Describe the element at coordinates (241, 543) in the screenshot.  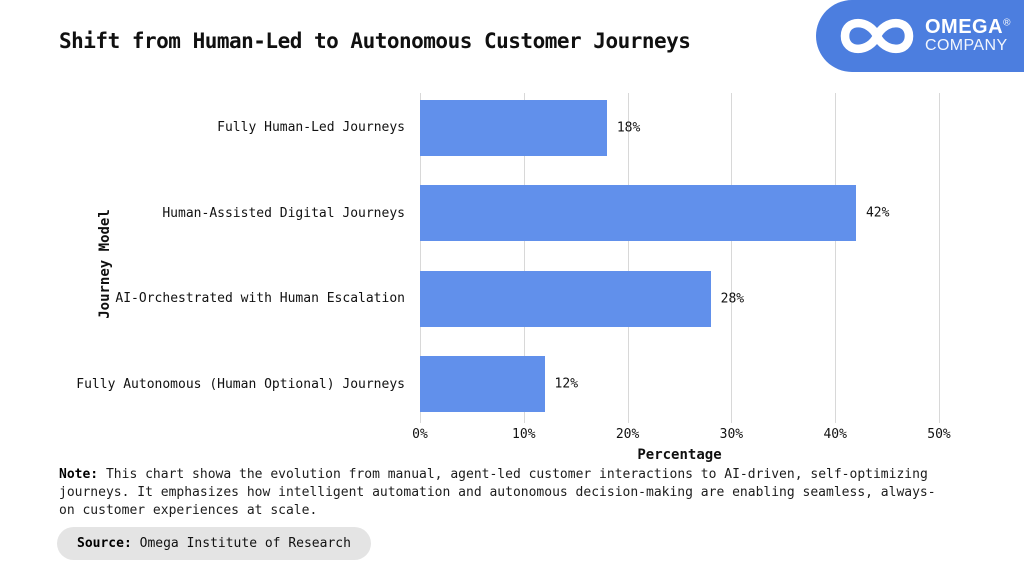
I see `source-text: Omega Institute of Research` at that location.